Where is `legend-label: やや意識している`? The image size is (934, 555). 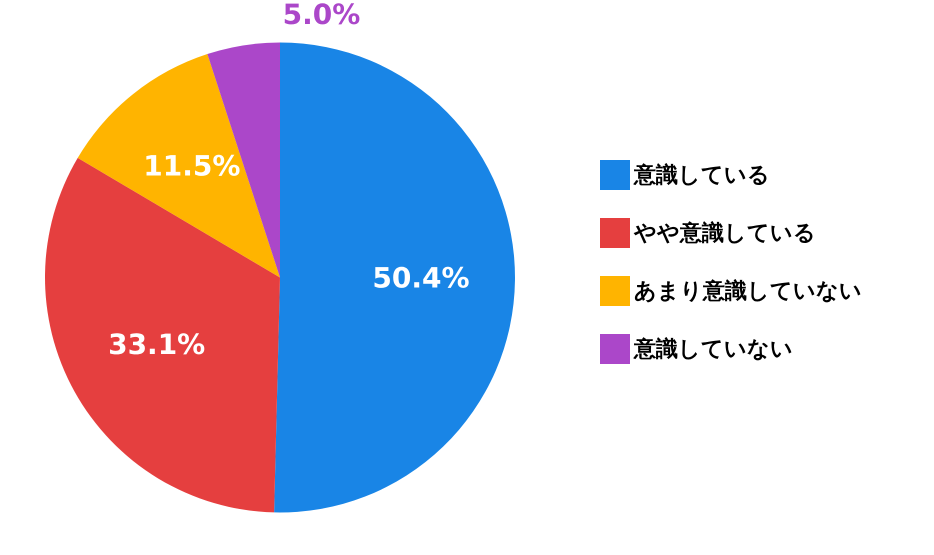 legend-label: やや意識している is located at coordinates (724, 233).